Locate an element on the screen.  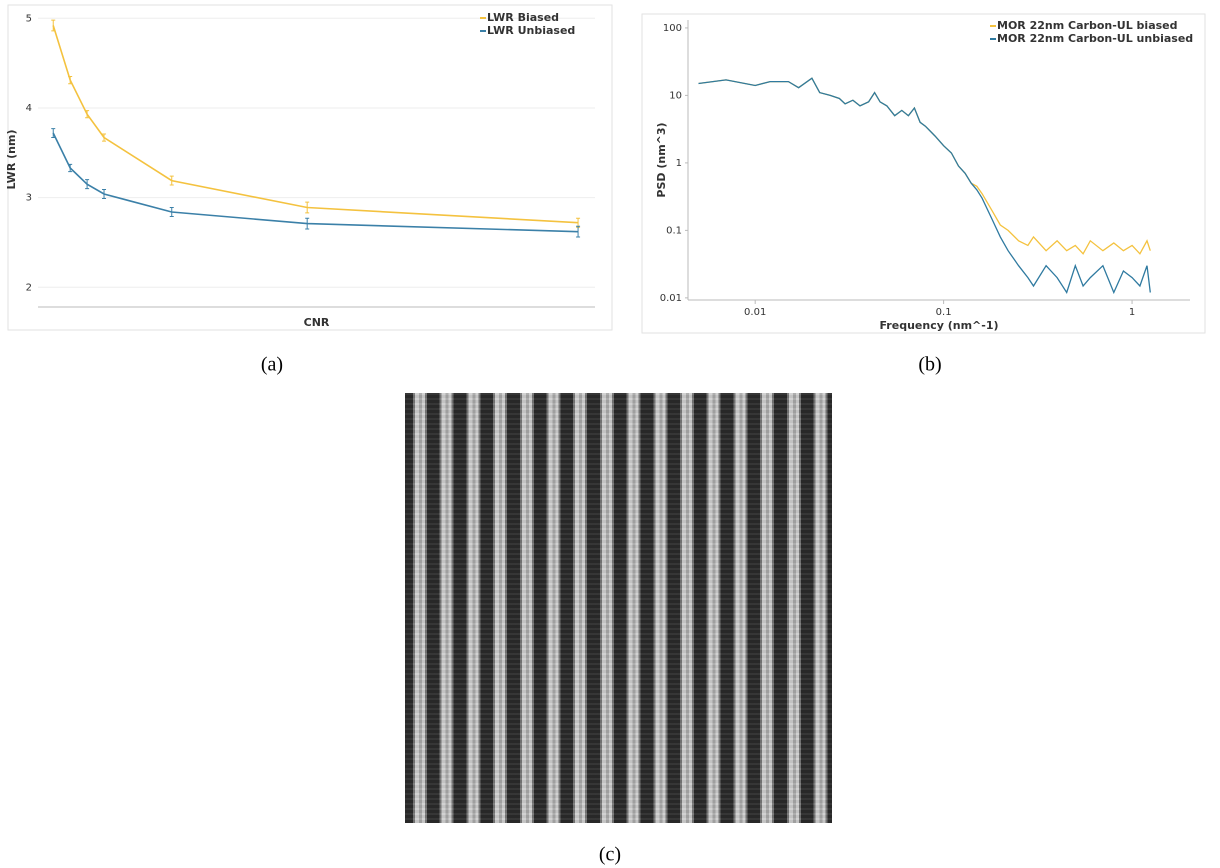
y-tick-label: 5 is located at coordinates (29, 18).